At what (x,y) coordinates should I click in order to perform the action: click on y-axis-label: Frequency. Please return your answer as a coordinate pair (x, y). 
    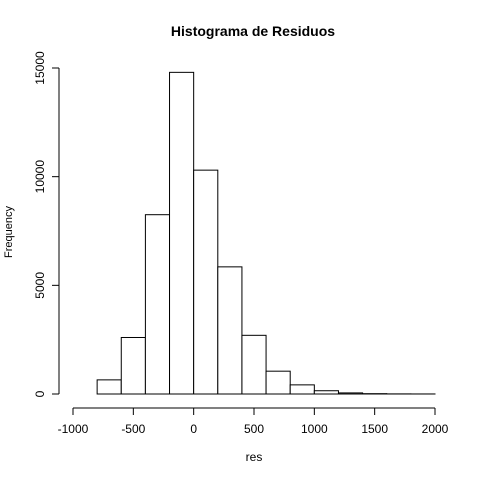
    Looking at the image, I should click on (9, 232).